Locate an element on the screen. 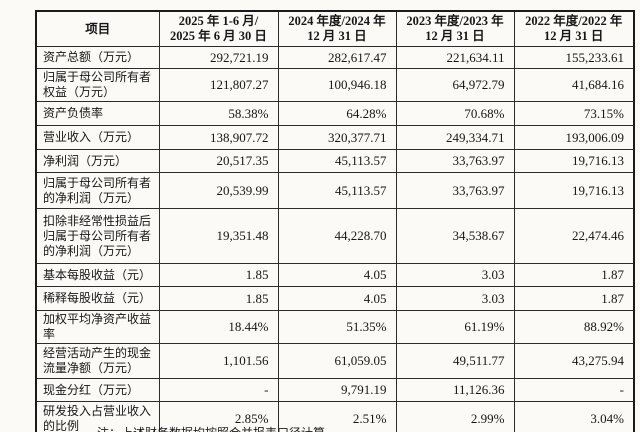 This screenshot has width=640, height=432. table-cell: 221,634.11 is located at coordinates (455, 57).